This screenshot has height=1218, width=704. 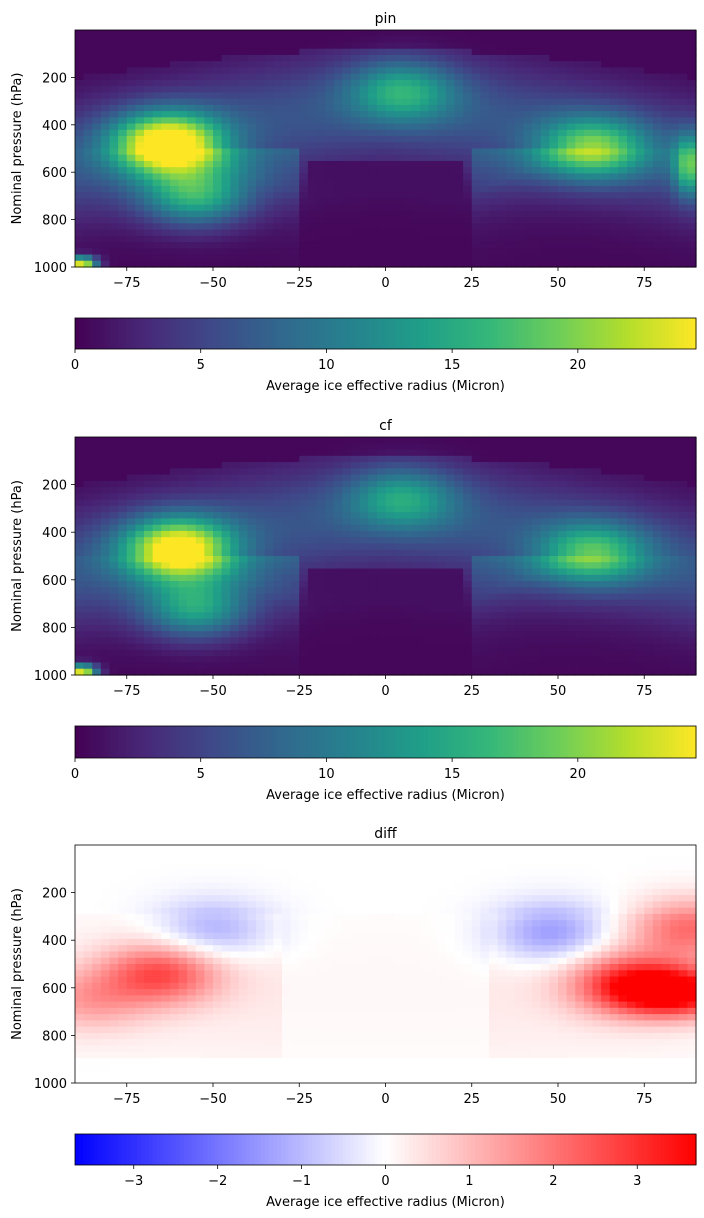 I want to click on colorbar-tick-label: 3, so click(x=637, y=1181).